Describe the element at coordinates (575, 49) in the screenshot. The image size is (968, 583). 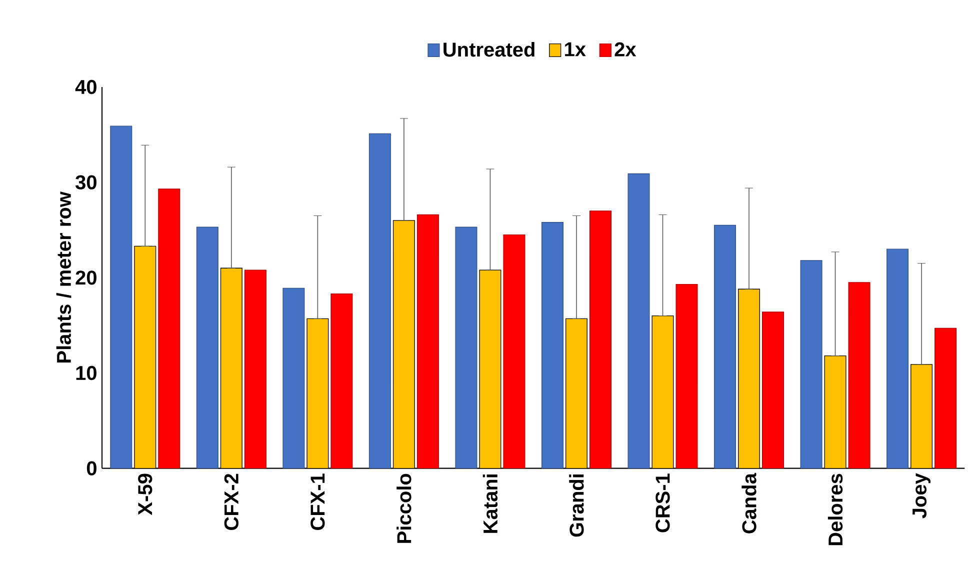
I see `legend-label: 1x` at that location.